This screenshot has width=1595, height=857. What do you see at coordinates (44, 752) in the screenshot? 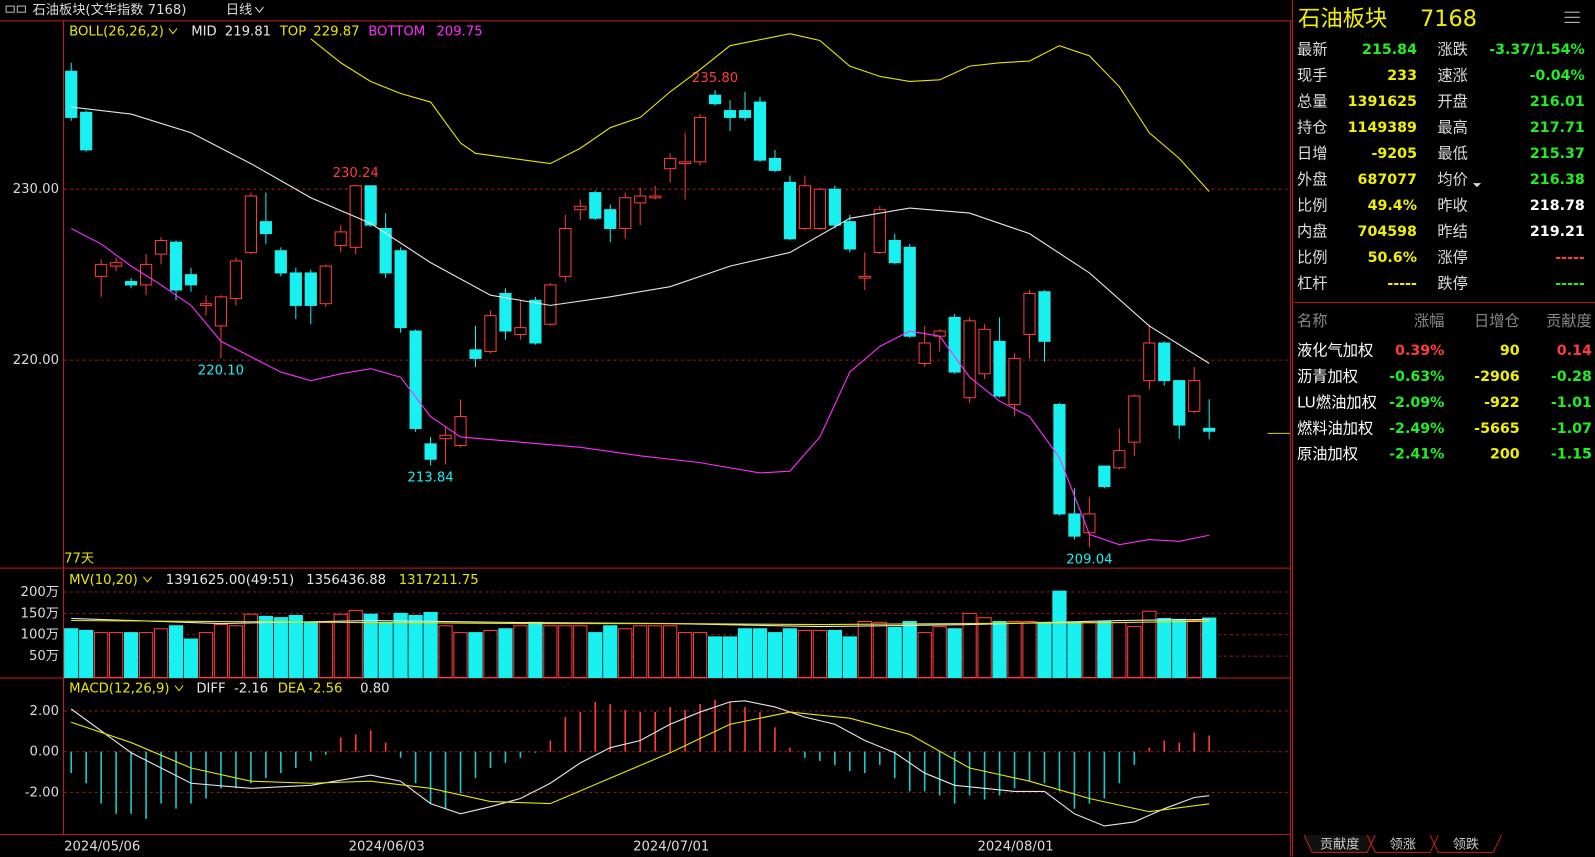
I see `y-tick-label: 0.00` at bounding box center [44, 752].